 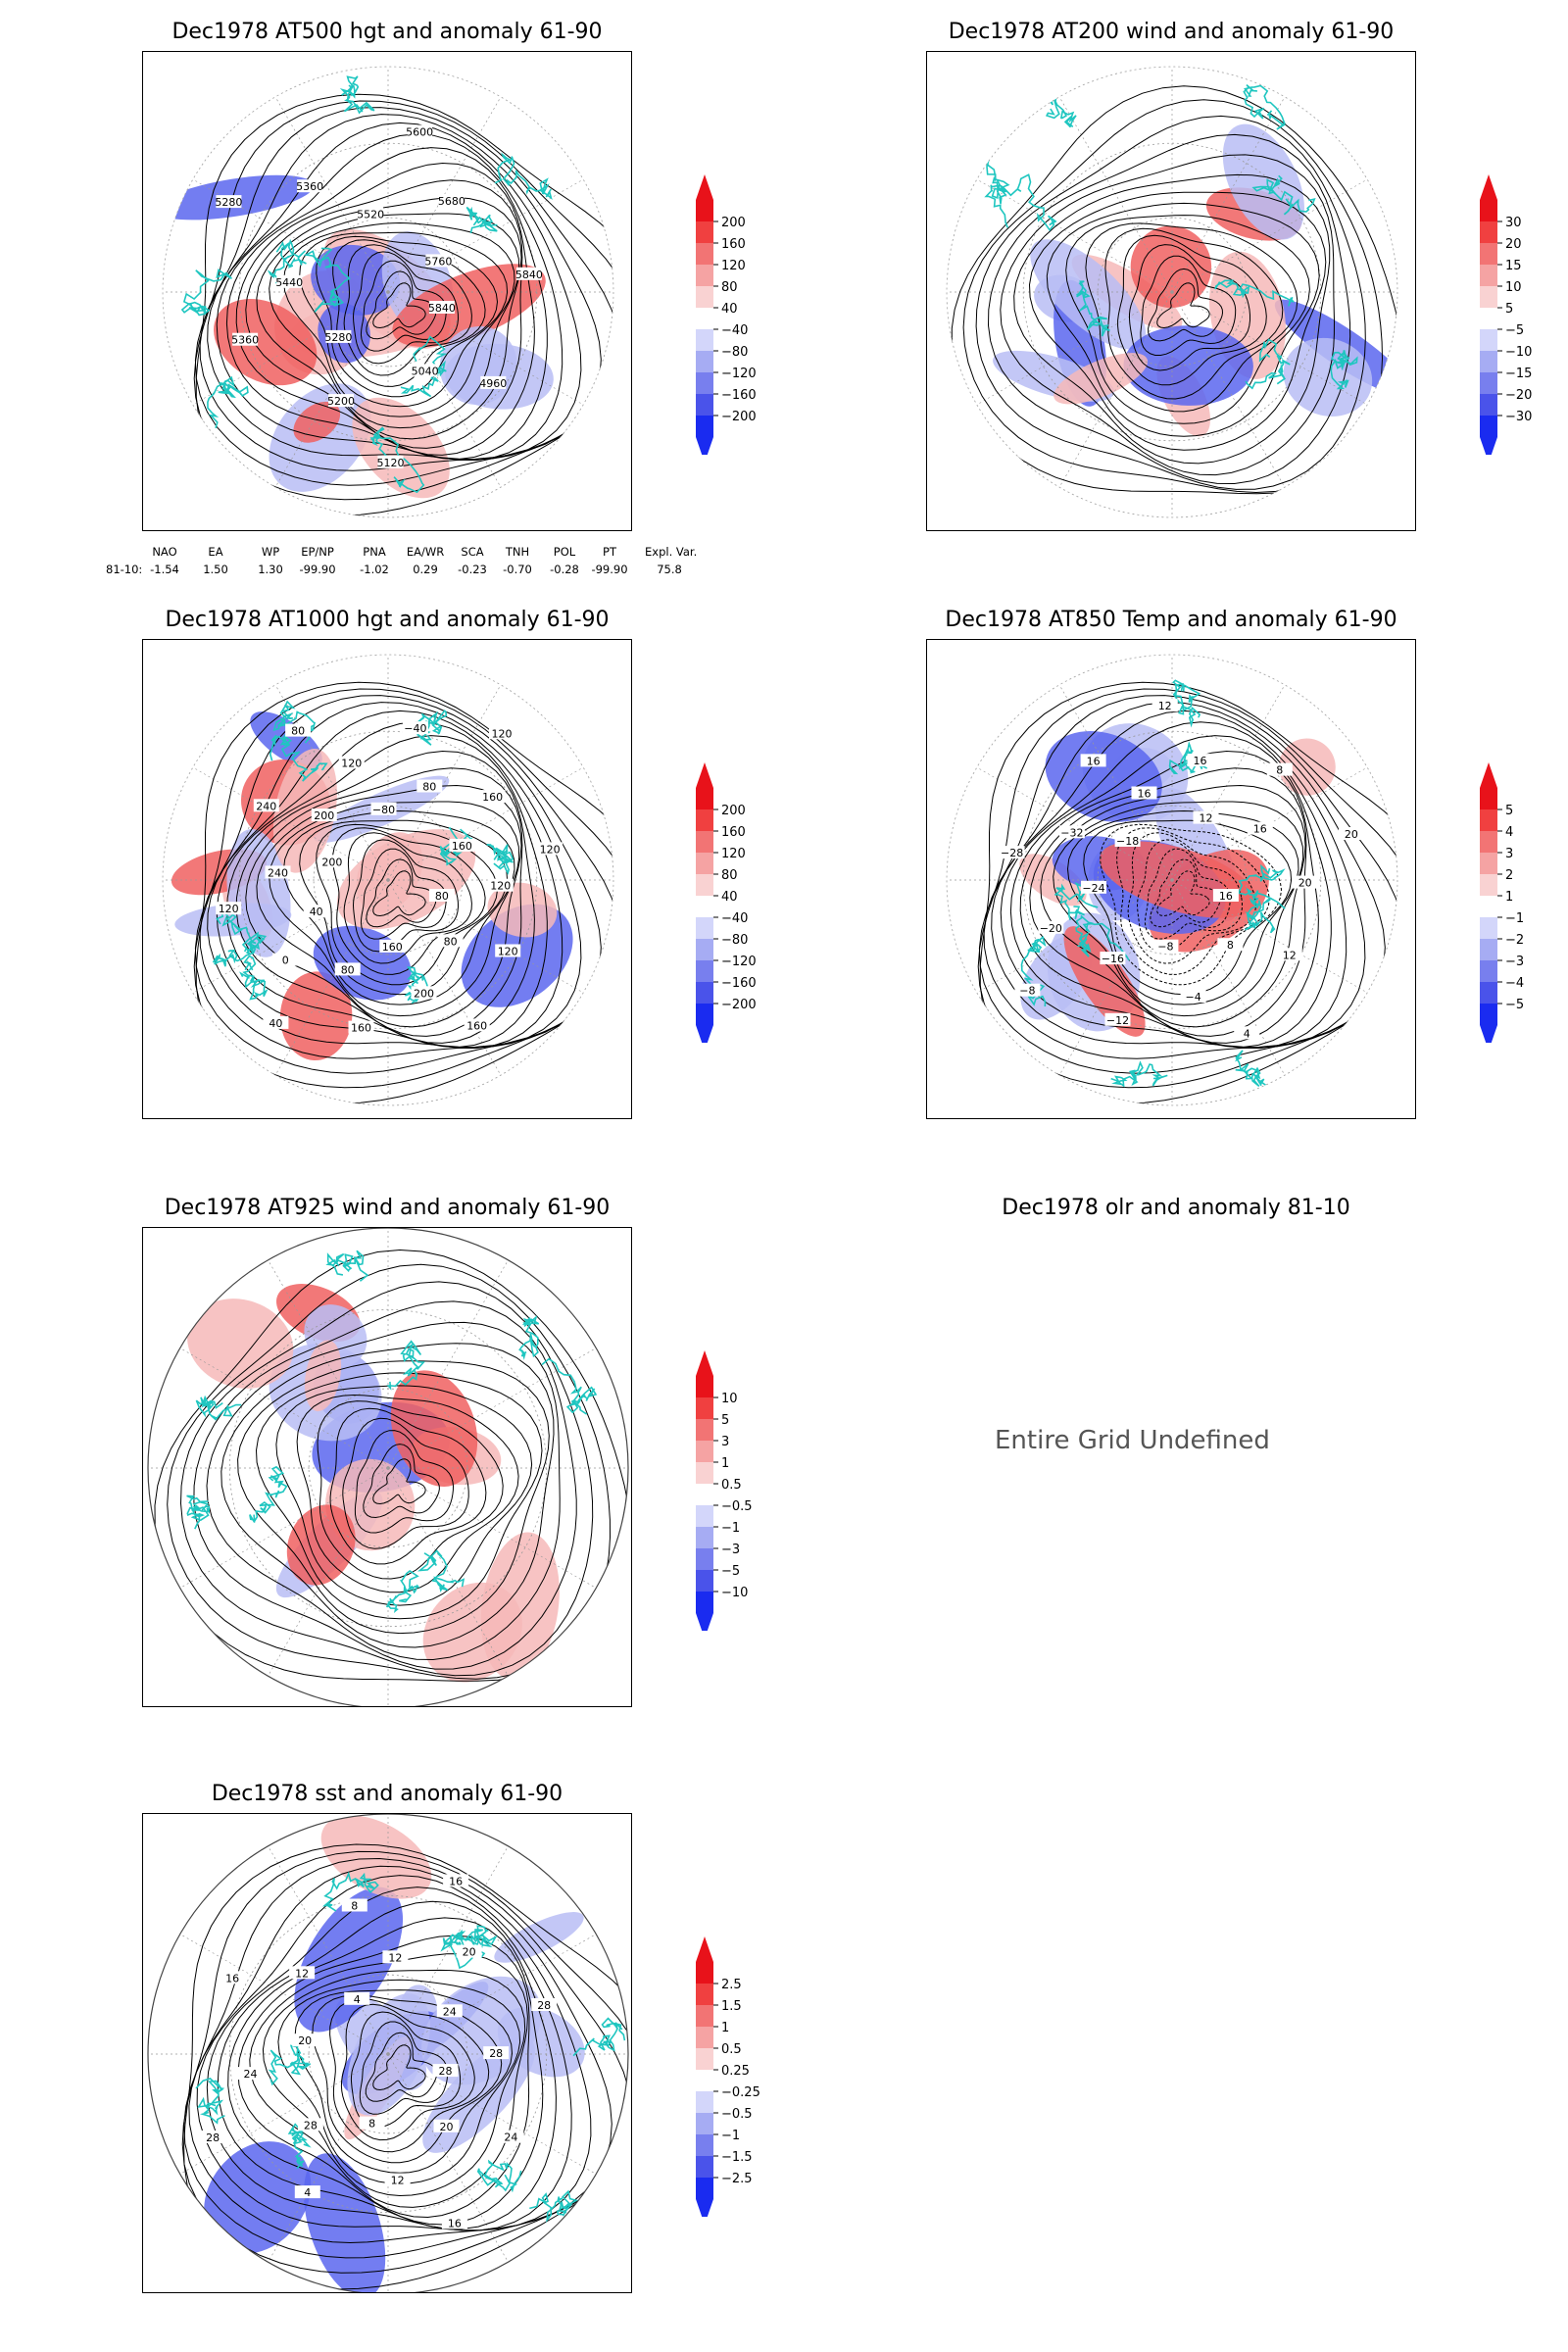 What do you see at coordinates (1113, 959) in the screenshot?
I see `contour-label: −16` at bounding box center [1113, 959].